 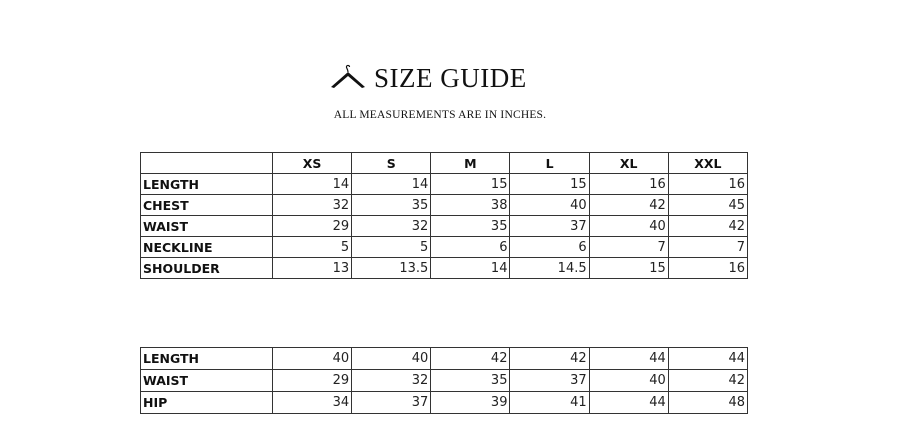 What do you see at coordinates (470, 163) in the screenshot?
I see `size-header: M` at bounding box center [470, 163].